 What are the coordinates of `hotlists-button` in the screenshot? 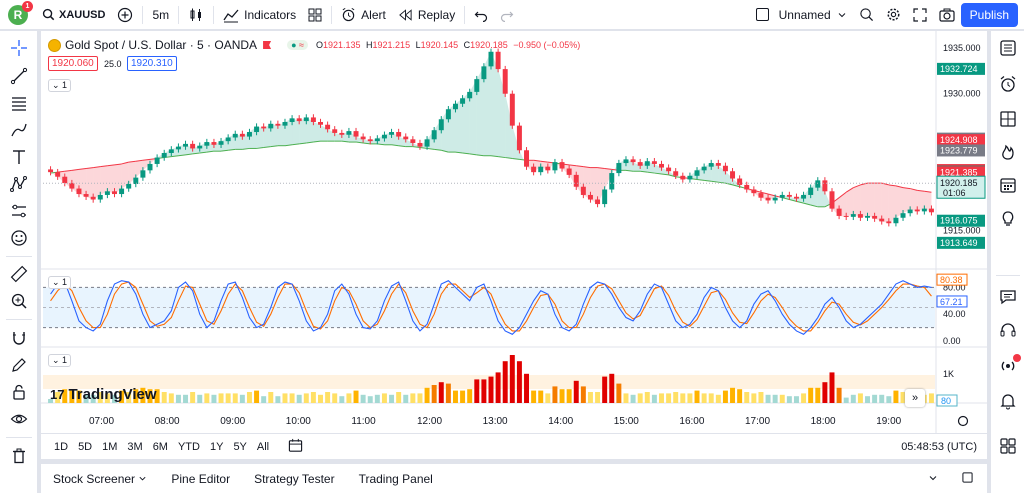 It's located at (1008, 152).